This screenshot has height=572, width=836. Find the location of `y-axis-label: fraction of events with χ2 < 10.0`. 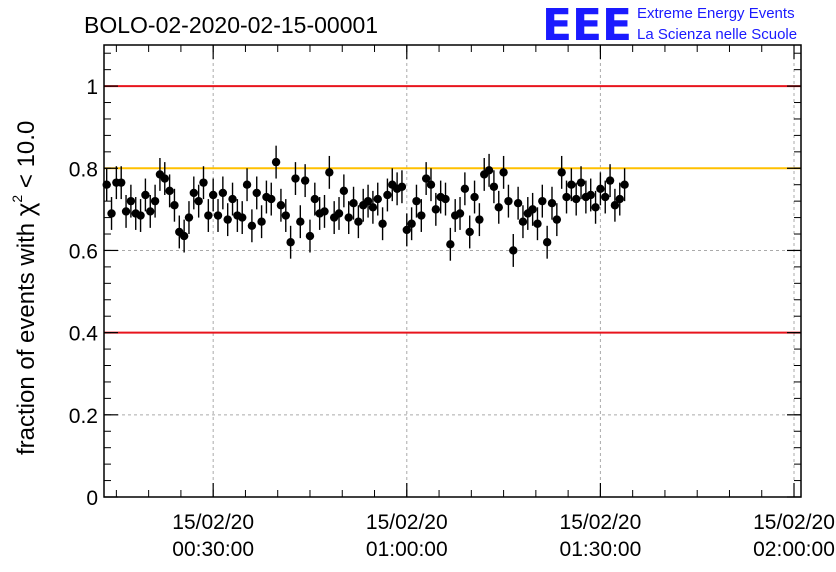

y-axis-label: fraction of events with χ2 < 10.0 is located at coordinates (24, 288).